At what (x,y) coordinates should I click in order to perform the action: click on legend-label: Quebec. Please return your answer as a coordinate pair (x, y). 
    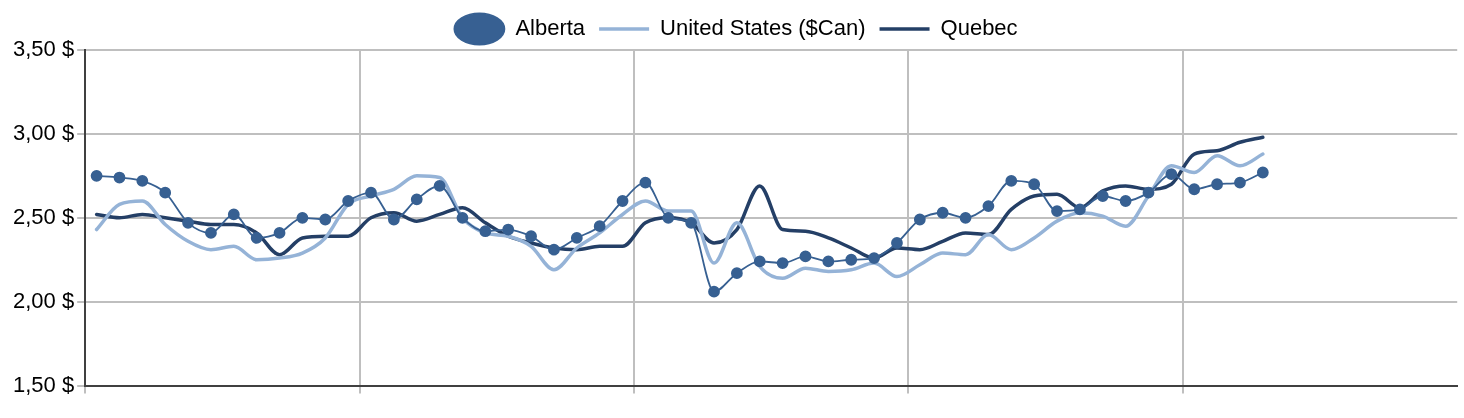
    Looking at the image, I should click on (979, 28).